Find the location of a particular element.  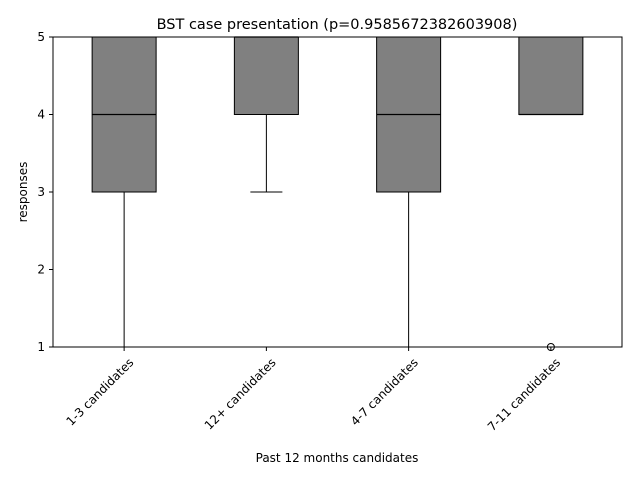

y-tick-label: 1 is located at coordinates (41, 347).